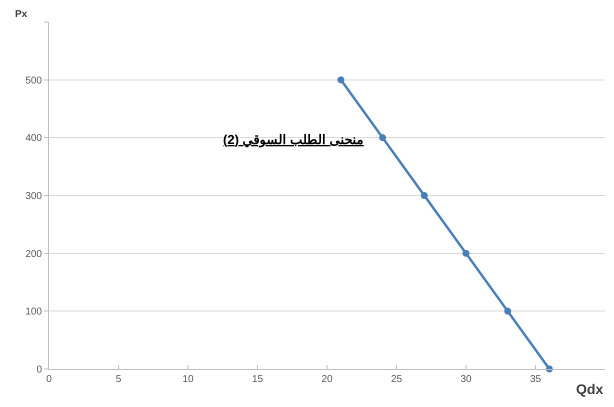 Image resolution: width=614 pixels, height=407 pixels. What do you see at coordinates (396, 379) in the screenshot?
I see `x-tick-label: 25` at bounding box center [396, 379].